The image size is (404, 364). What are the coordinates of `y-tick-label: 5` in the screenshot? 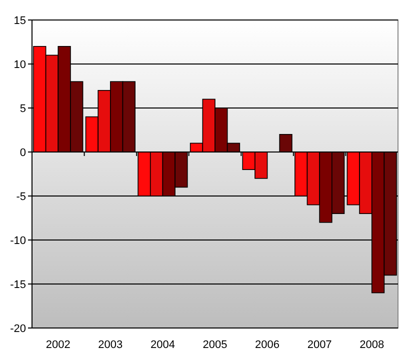 It's located at (23, 108).